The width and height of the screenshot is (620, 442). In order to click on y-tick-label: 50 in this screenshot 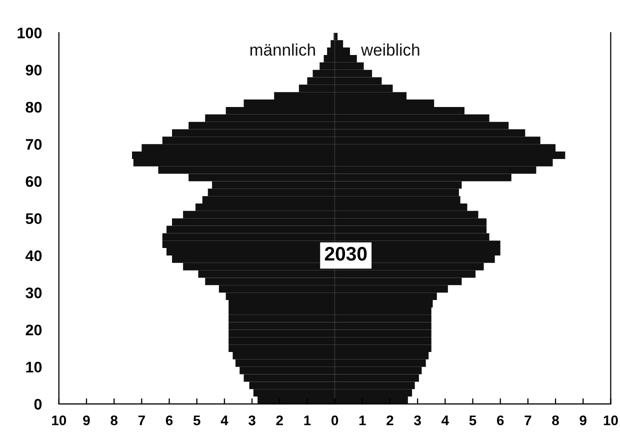, I will do `click(34, 218)`.